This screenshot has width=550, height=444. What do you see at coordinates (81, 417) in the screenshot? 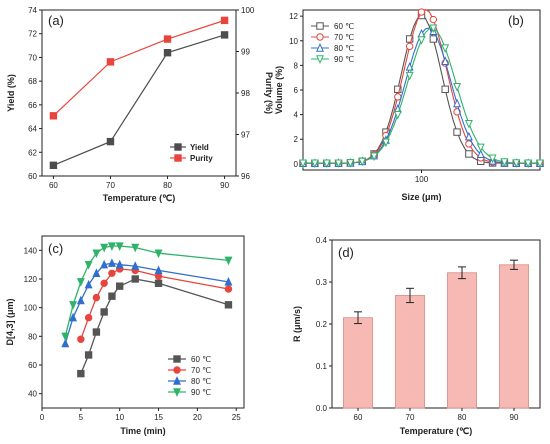
I see `x-tick-label: 5` at bounding box center [81, 417].